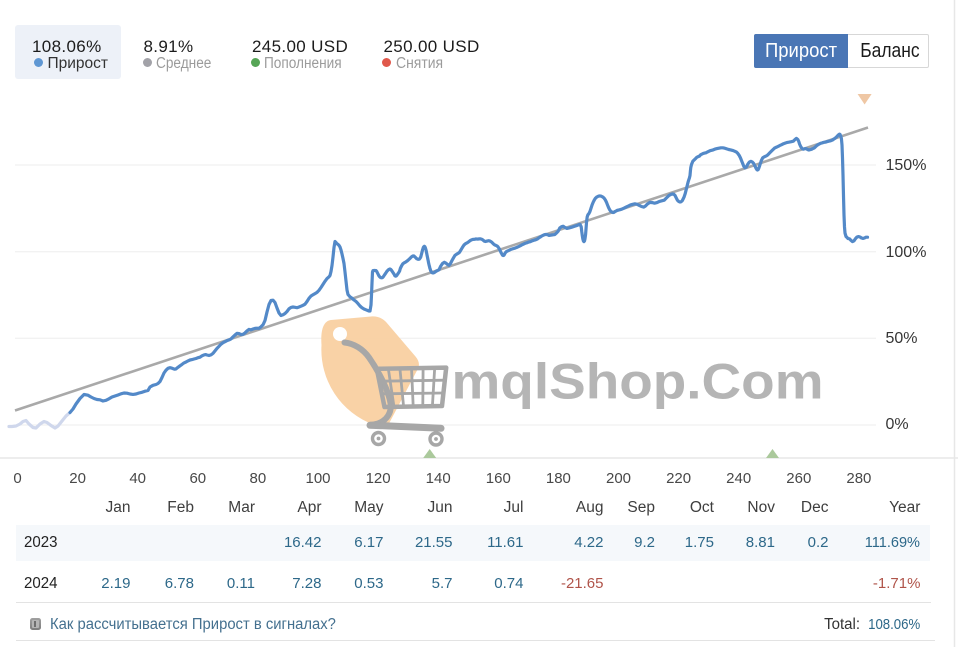 The height and width of the screenshot is (647, 958). I want to click on svg-text: mqlShop.Com, so click(638, 382).